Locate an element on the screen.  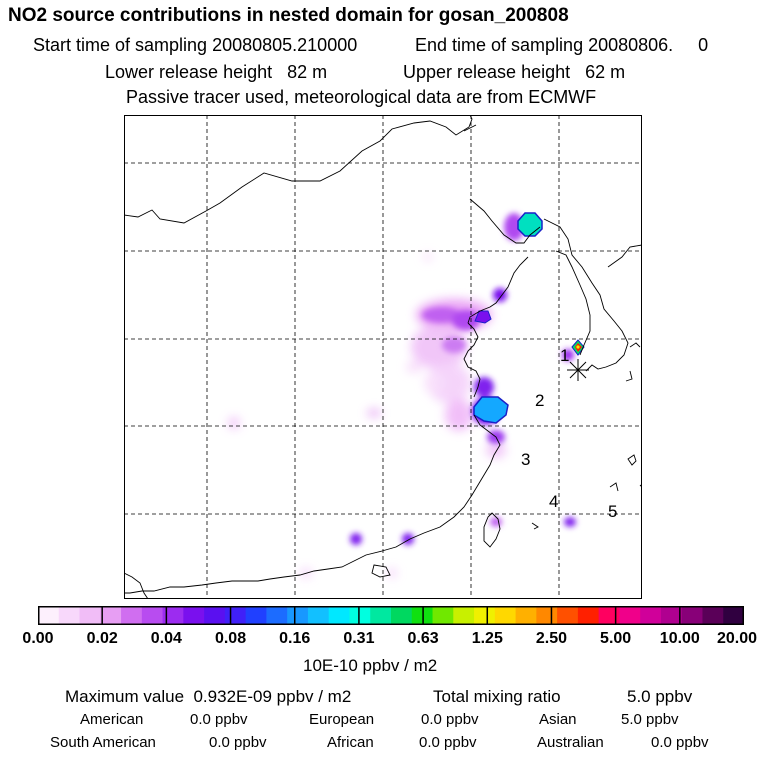
colorbar-tick-label: 0.31 is located at coordinates (359, 638).